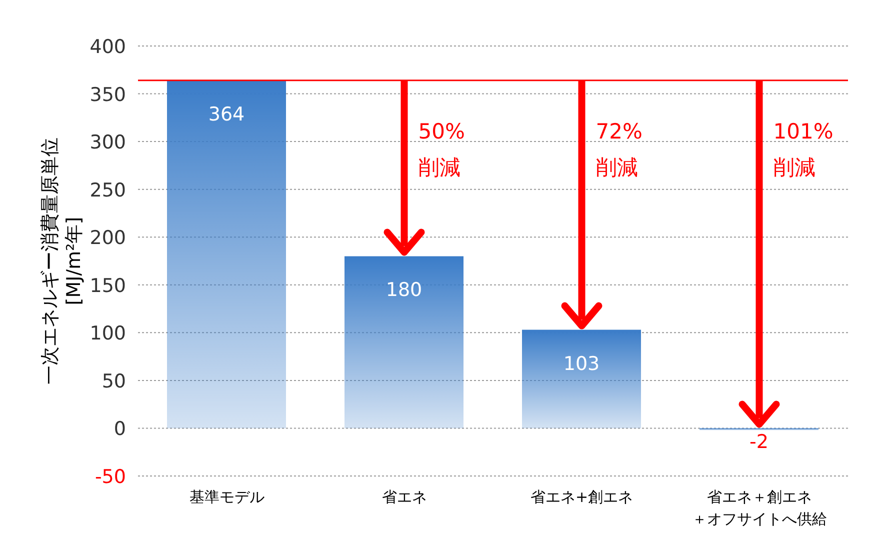 Image resolution: width=896 pixels, height=557 pixels. Describe the element at coordinates (404, 497) in the screenshot. I see `x-tick-label: 省エネ` at that location.